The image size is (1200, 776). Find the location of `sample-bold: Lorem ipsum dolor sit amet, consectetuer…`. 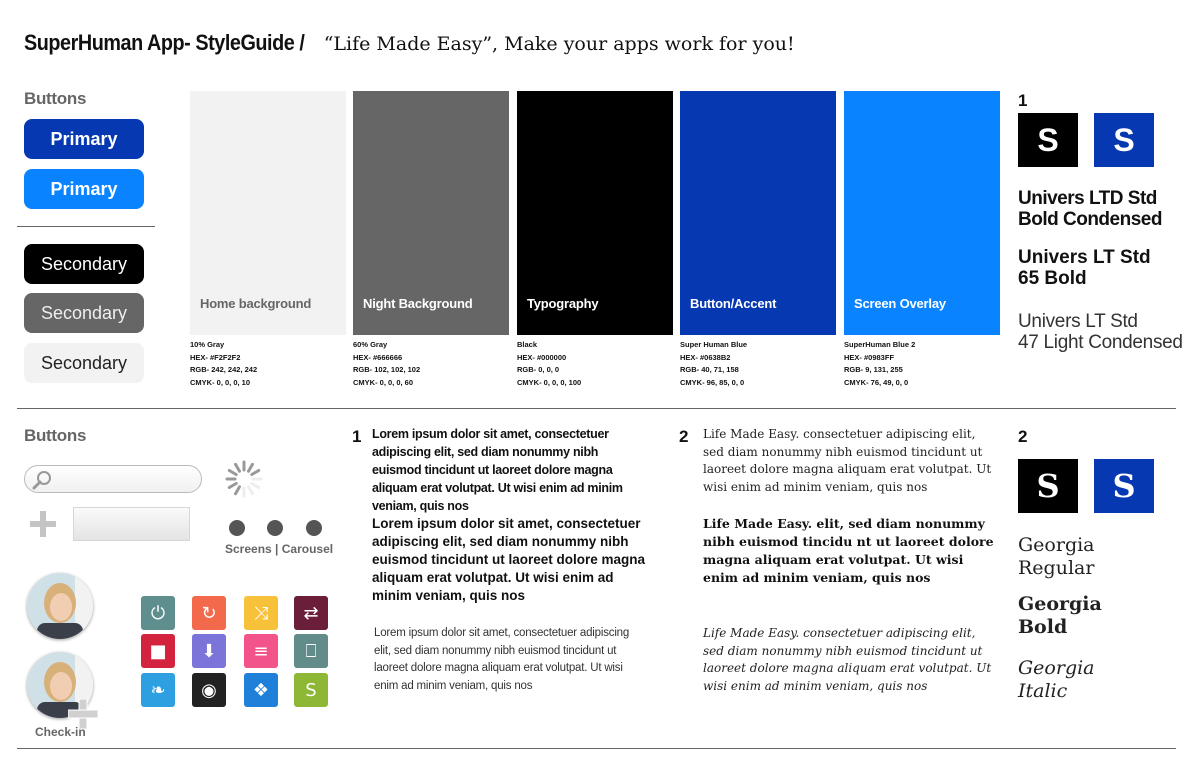

sample-bold: Lorem ipsum dolor sit amet, consectetuer… is located at coordinates (509, 559).